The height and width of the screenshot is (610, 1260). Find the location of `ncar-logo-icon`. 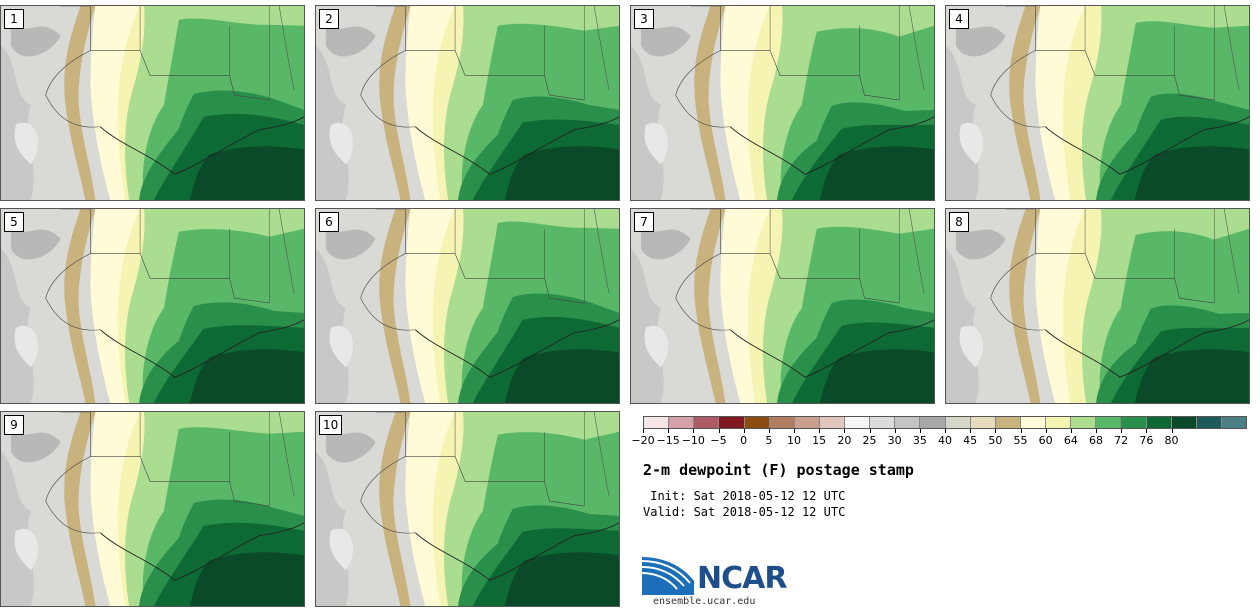

ncar-logo-icon is located at coordinates (668, 576).